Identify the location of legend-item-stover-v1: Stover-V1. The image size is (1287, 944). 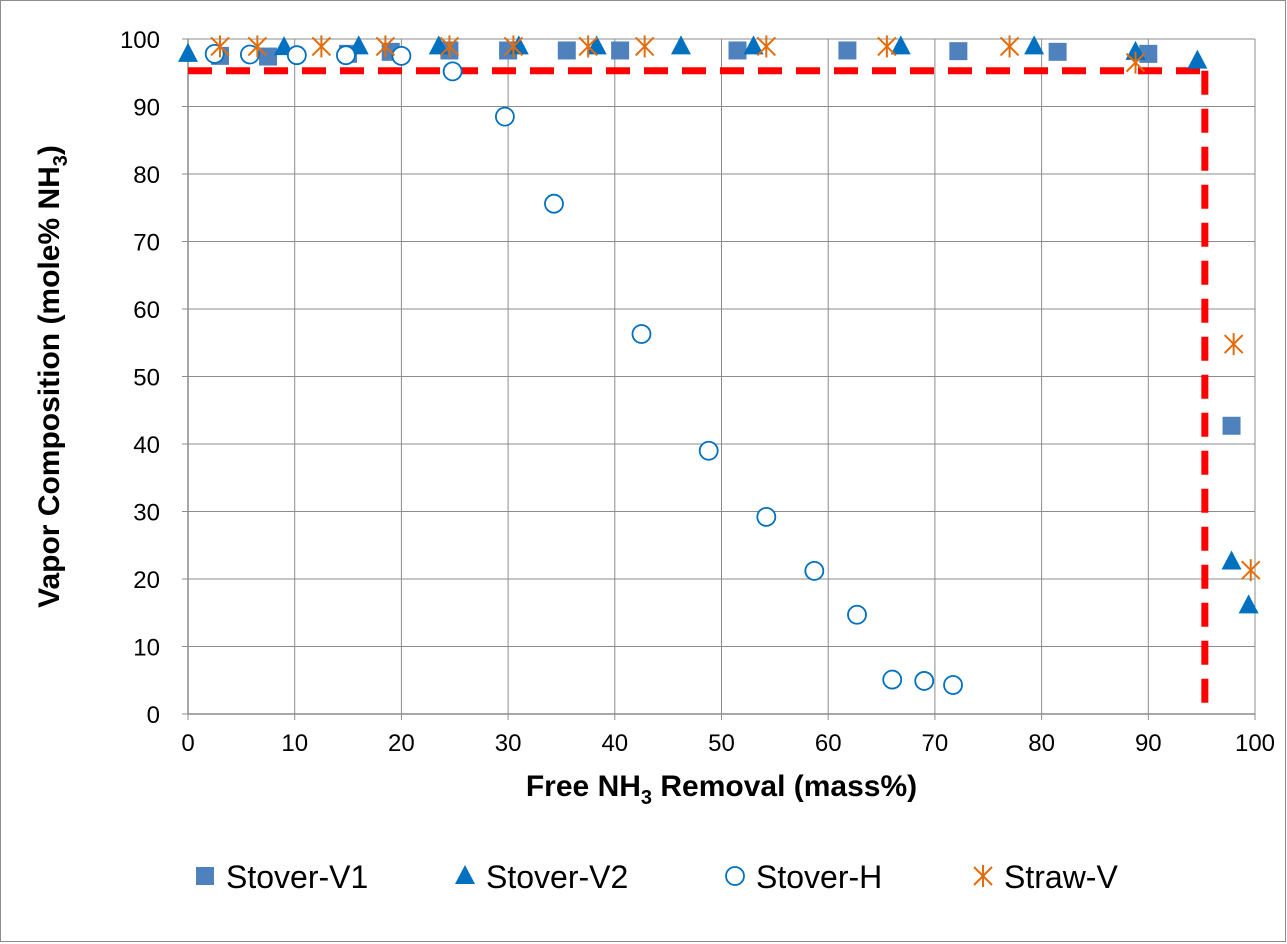
(282, 877).